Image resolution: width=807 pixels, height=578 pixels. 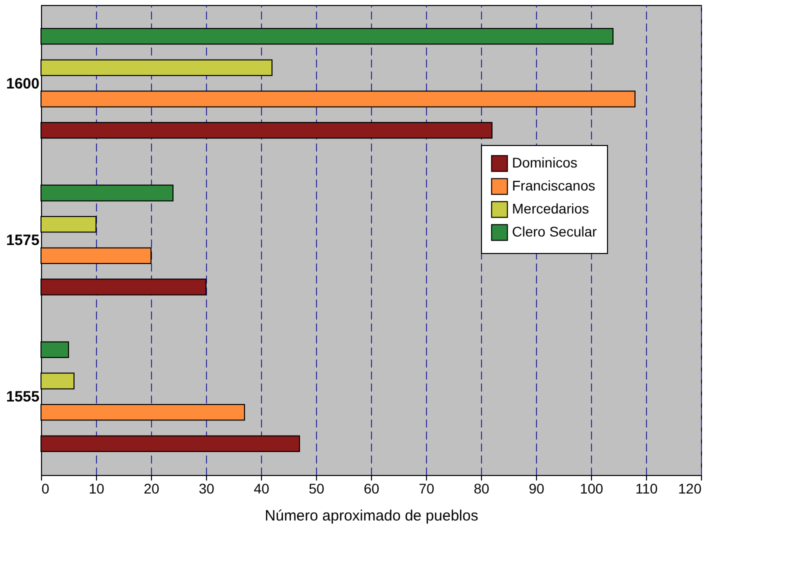 I want to click on x-tick-label: 90, so click(x=536, y=488).